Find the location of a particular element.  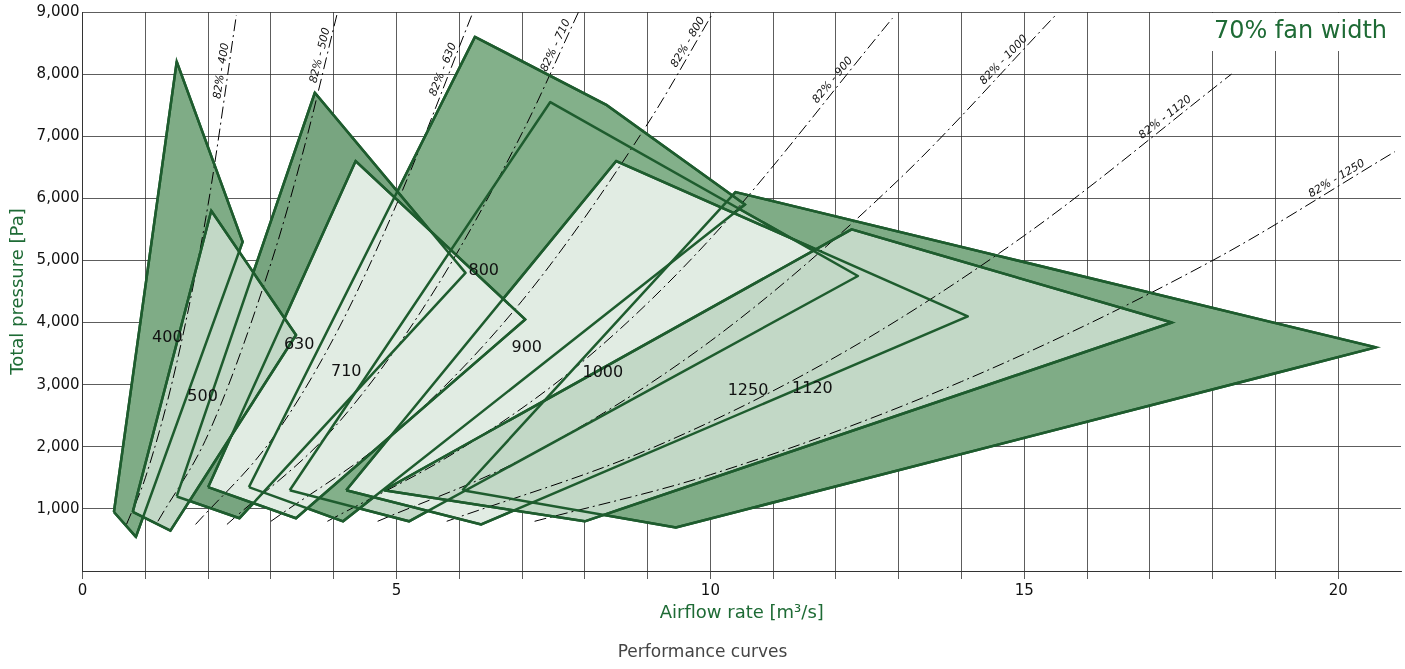

series-label: 1250 is located at coordinates (748, 390).